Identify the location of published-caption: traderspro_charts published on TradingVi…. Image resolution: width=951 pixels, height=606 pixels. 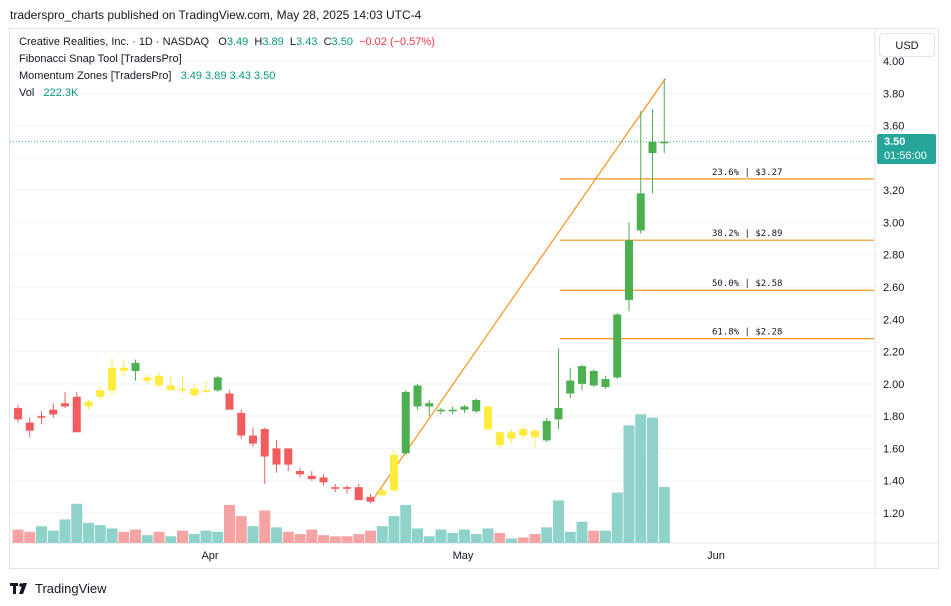
(216, 15).